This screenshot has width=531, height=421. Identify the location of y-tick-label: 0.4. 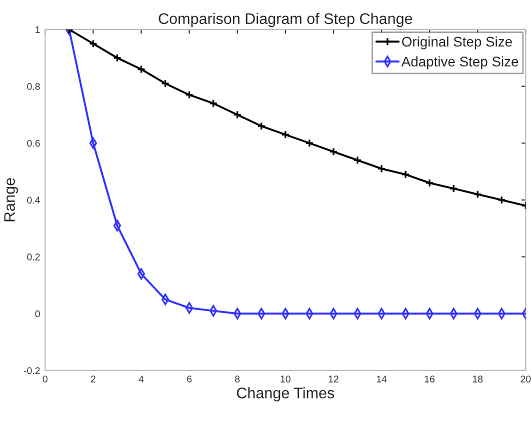
(33, 200).